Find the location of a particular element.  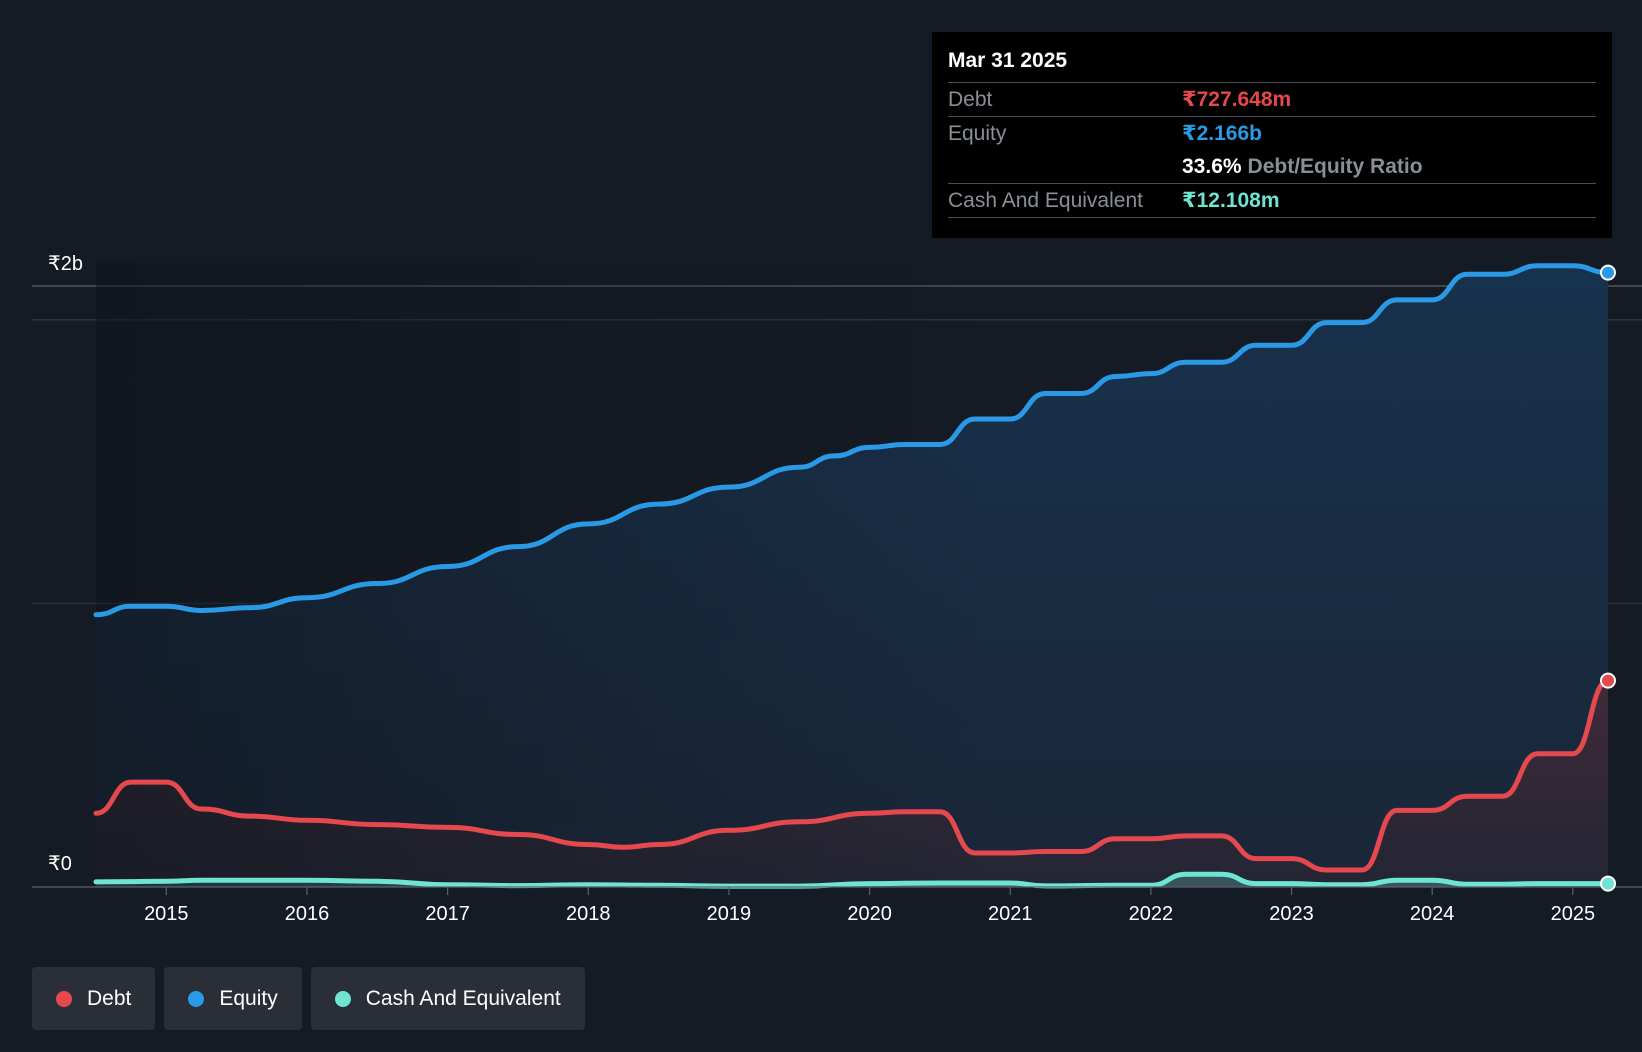

tooltip-debt-value: ₹727.648m is located at coordinates (1237, 99).